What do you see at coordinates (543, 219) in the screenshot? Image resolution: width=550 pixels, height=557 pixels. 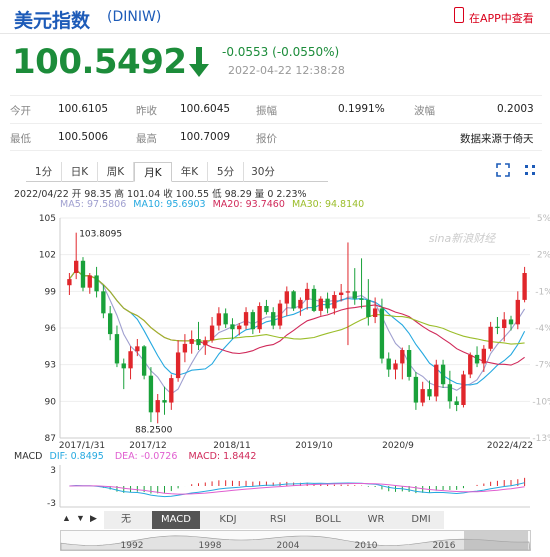 I see `pct-tick-label: 5%` at bounding box center [543, 219].